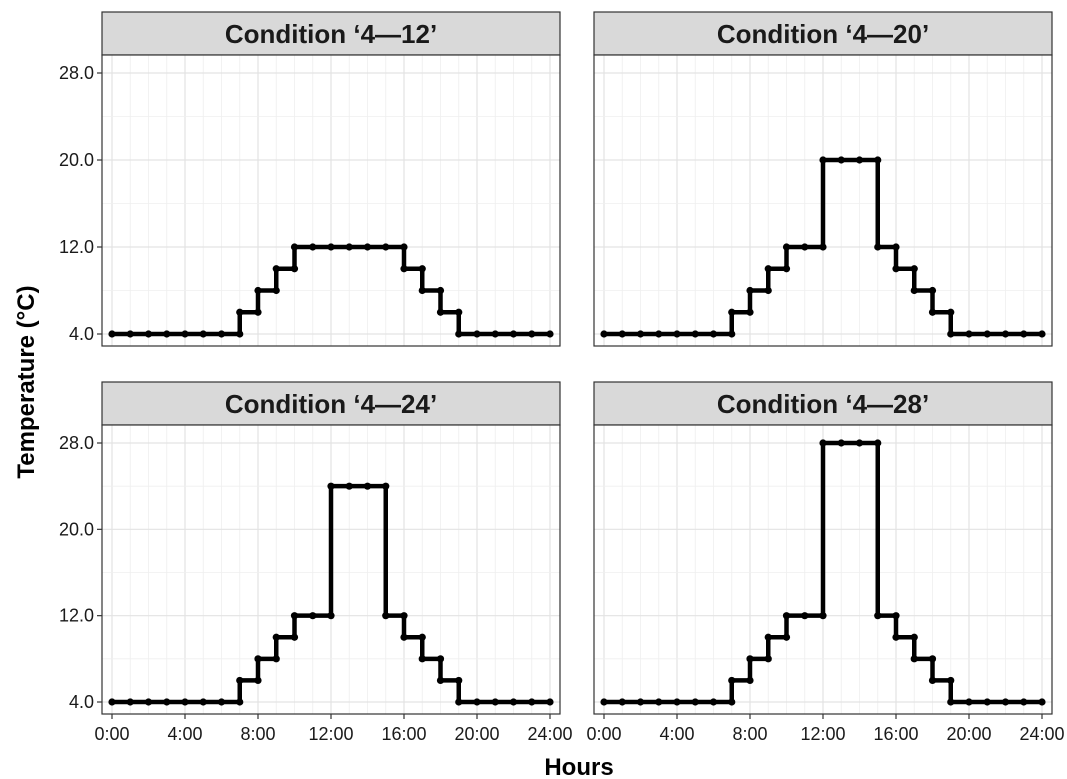  What do you see at coordinates (822, 734) in the screenshot?
I see `x-tick-label: 12:00` at bounding box center [822, 734].